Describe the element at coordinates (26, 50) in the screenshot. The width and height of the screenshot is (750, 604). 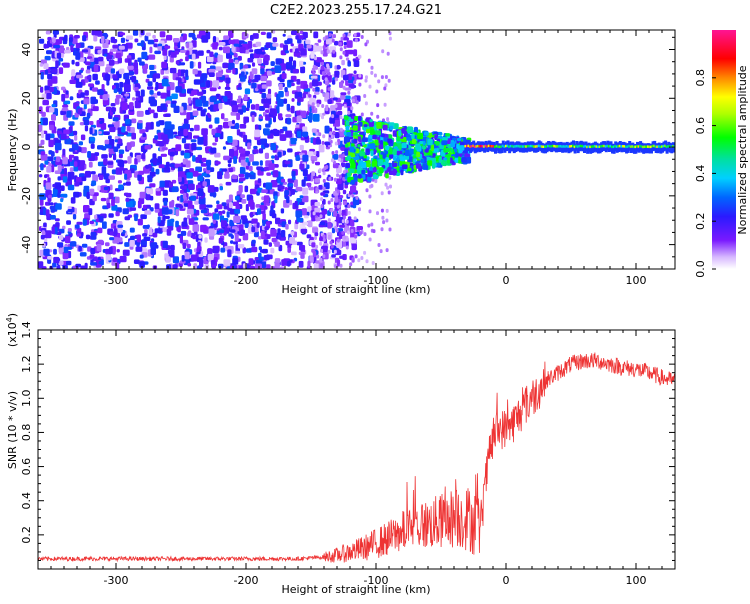
I see `y-tick-label: 40` at that location.